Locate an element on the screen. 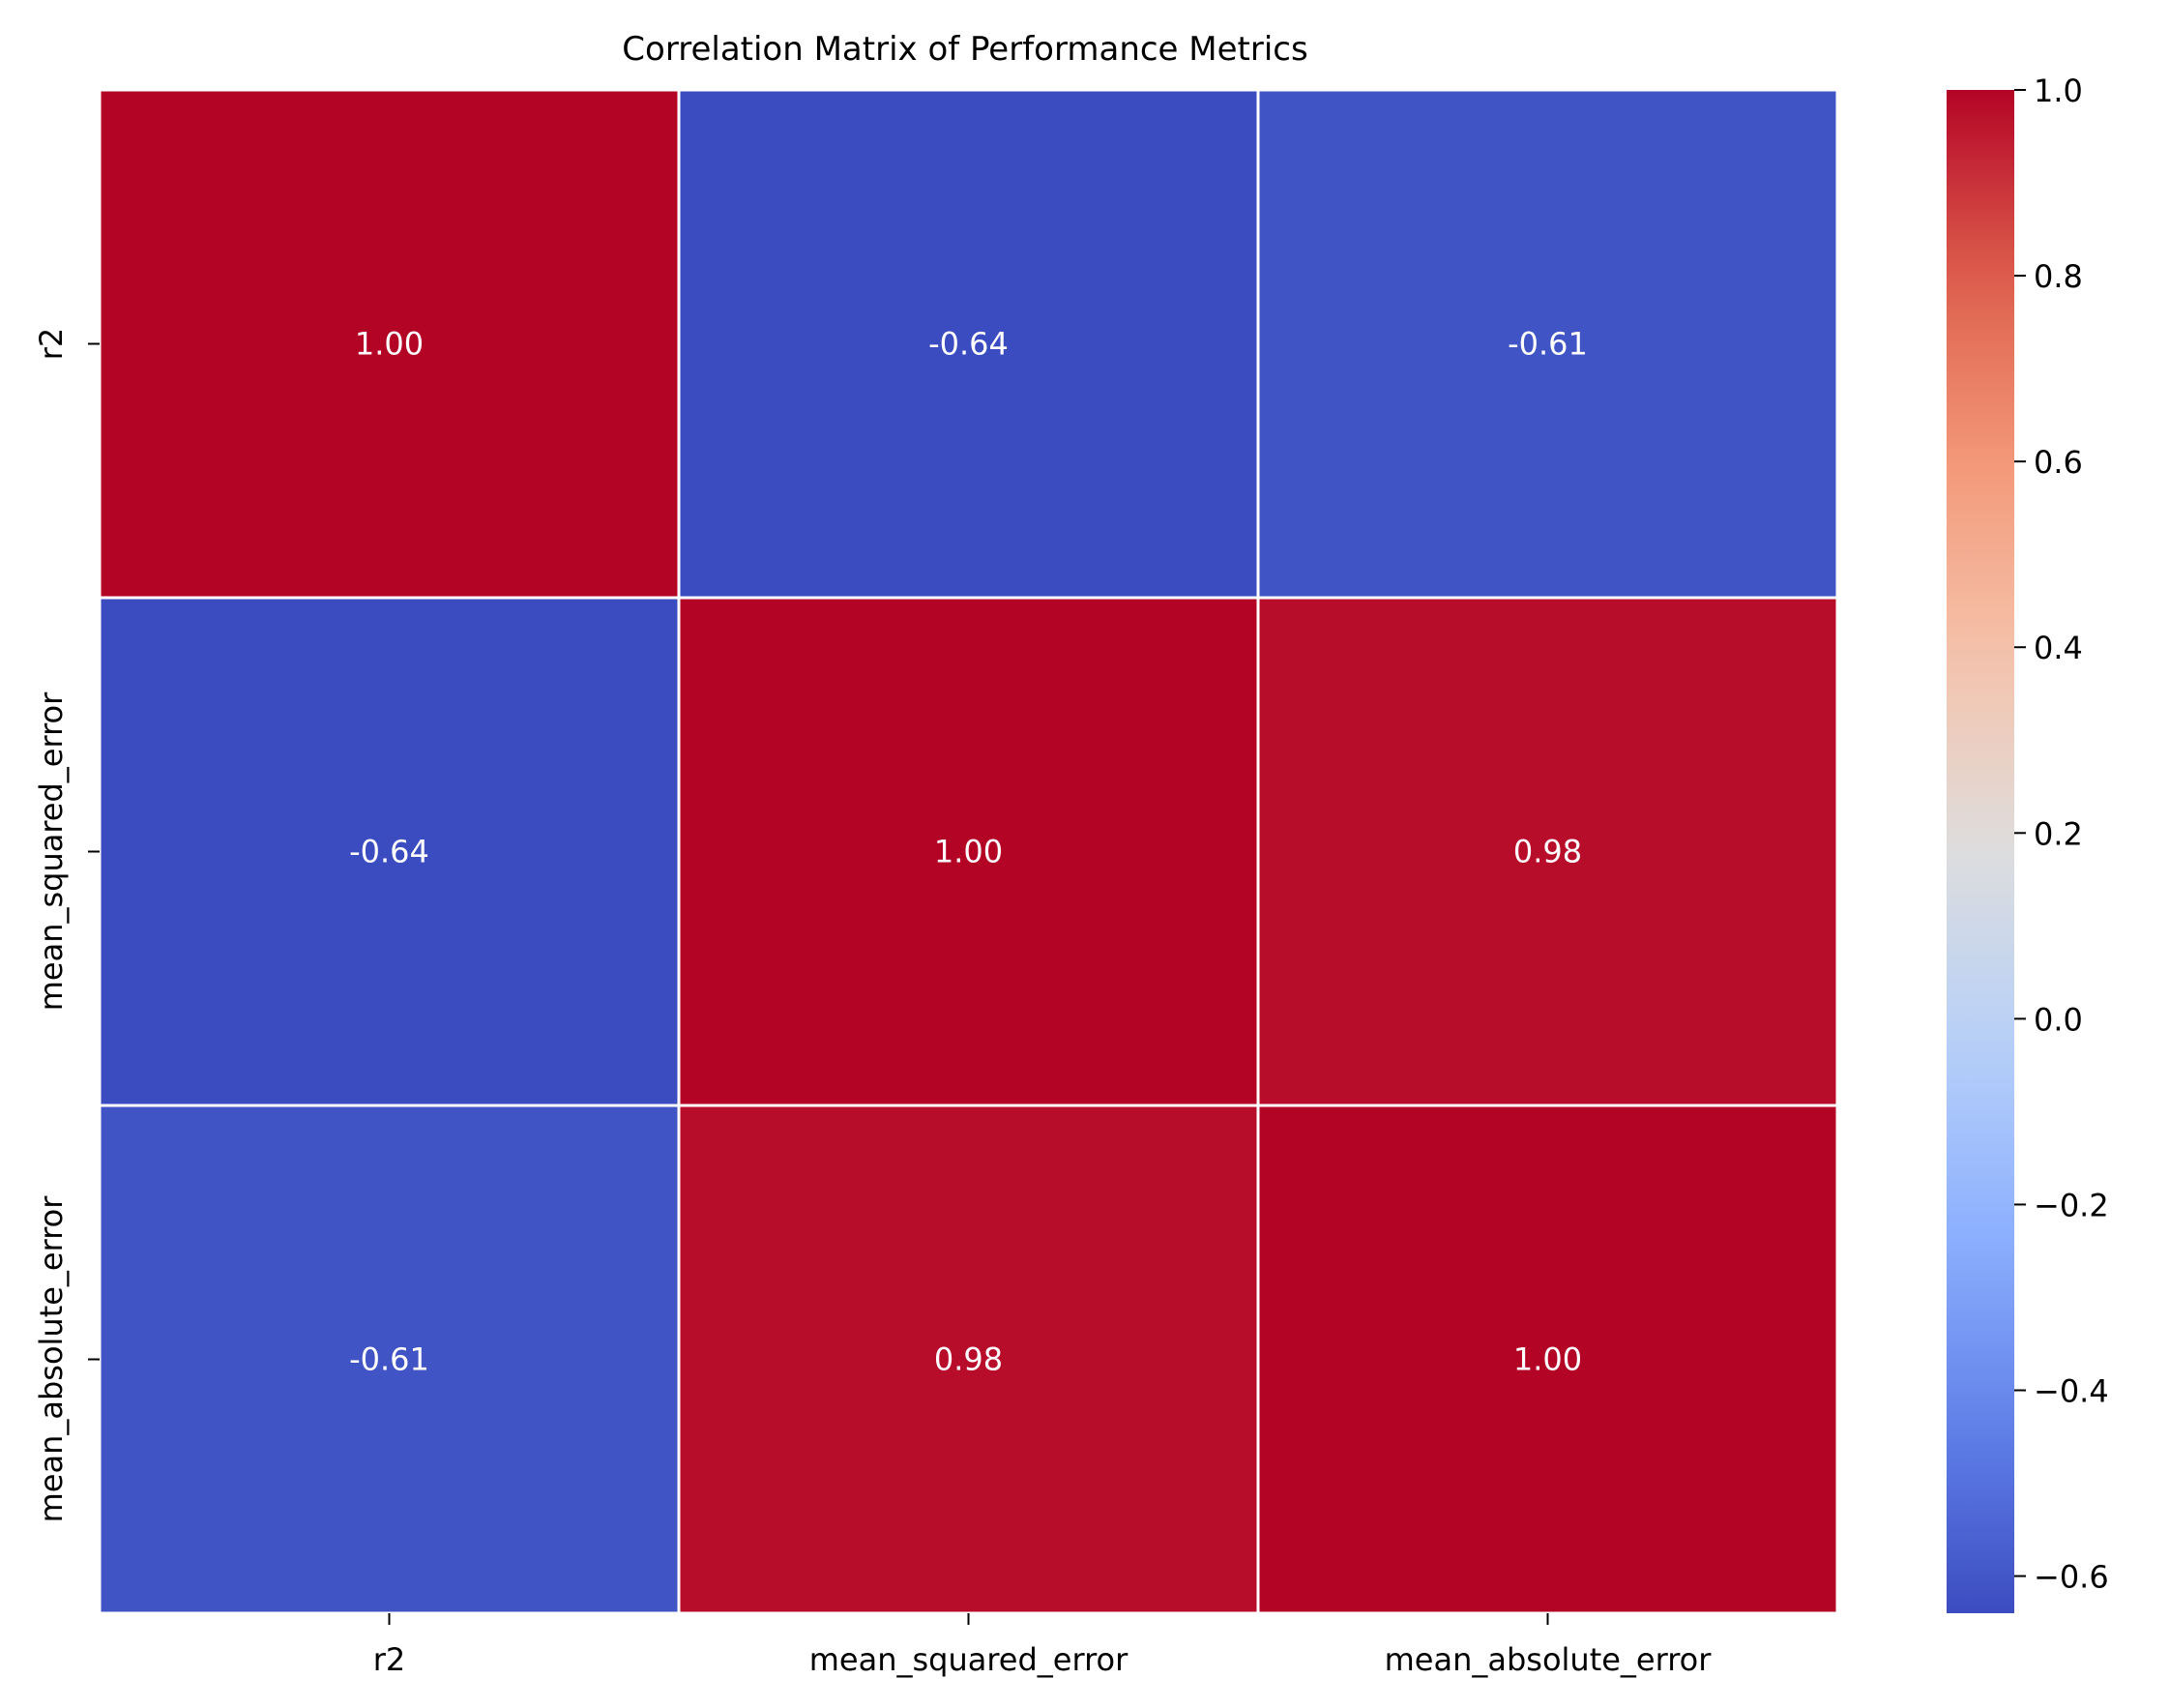 Image resolution: width=2169 pixels, height=1708 pixels. x-tick-label: r2 is located at coordinates (390, 1659).